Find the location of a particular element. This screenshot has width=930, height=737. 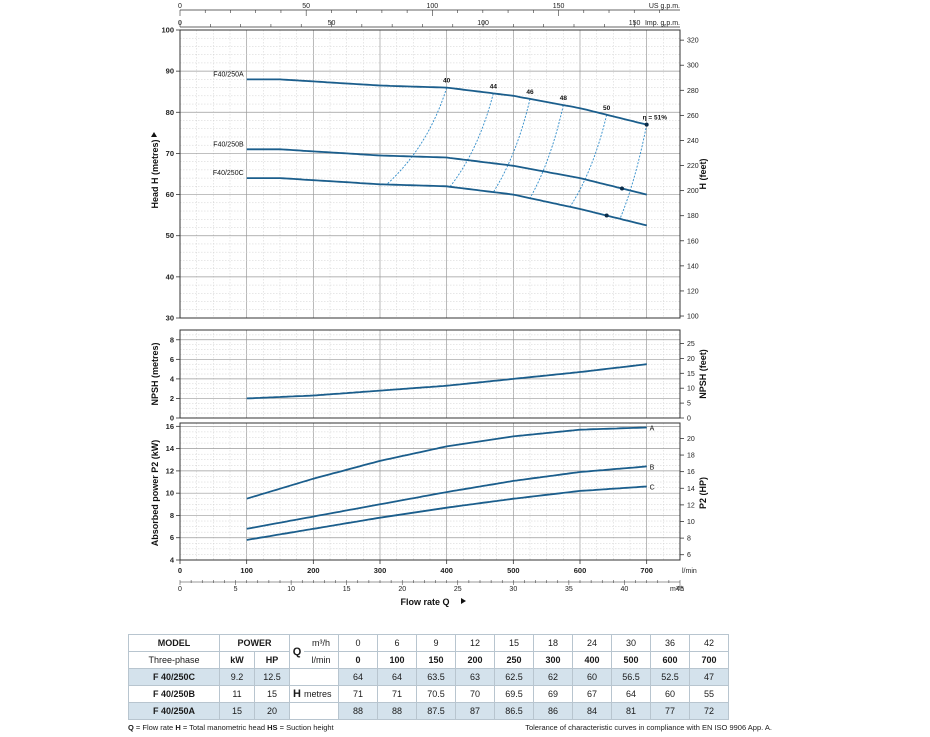

kw-cell: 15 is located at coordinates (237, 711).